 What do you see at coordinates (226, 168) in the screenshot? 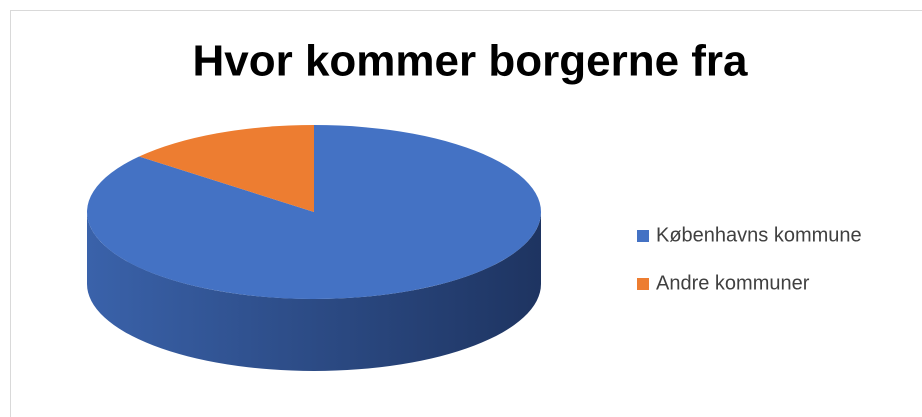
I see `pie-slice` at bounding box center [226, 168].